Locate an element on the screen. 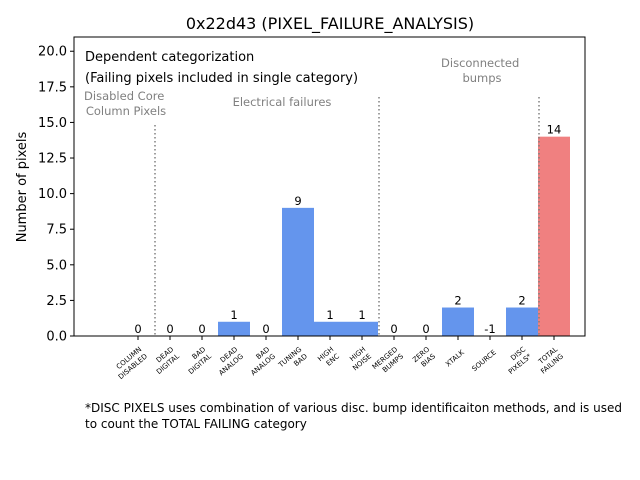 This screenshot has height=480, width=640. x-tick-label: TOTALFAILING is located at coordinates (550, 360).